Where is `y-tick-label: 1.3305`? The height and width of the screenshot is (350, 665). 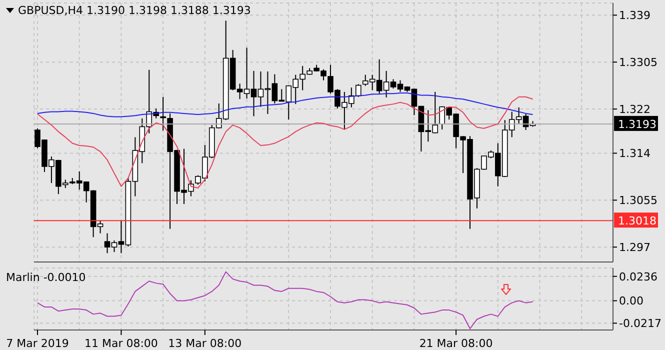 y-tick-label: 1.3305 is located at coordinates (638, 62).